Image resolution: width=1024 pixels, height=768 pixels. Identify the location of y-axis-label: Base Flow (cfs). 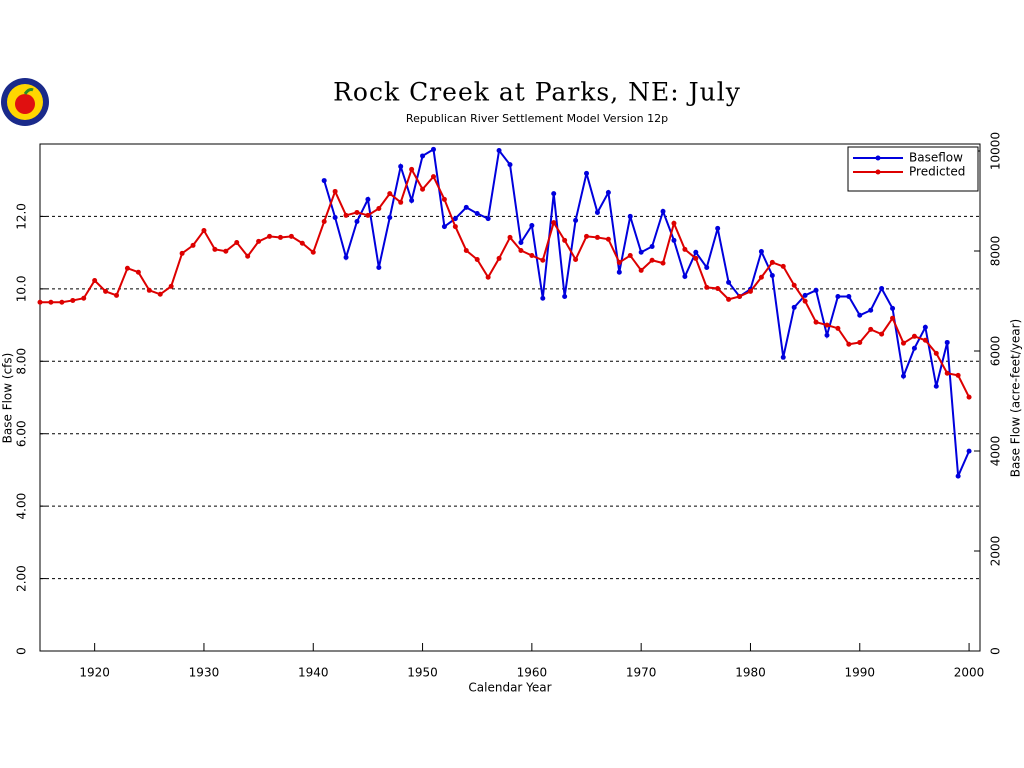
(8, 398).